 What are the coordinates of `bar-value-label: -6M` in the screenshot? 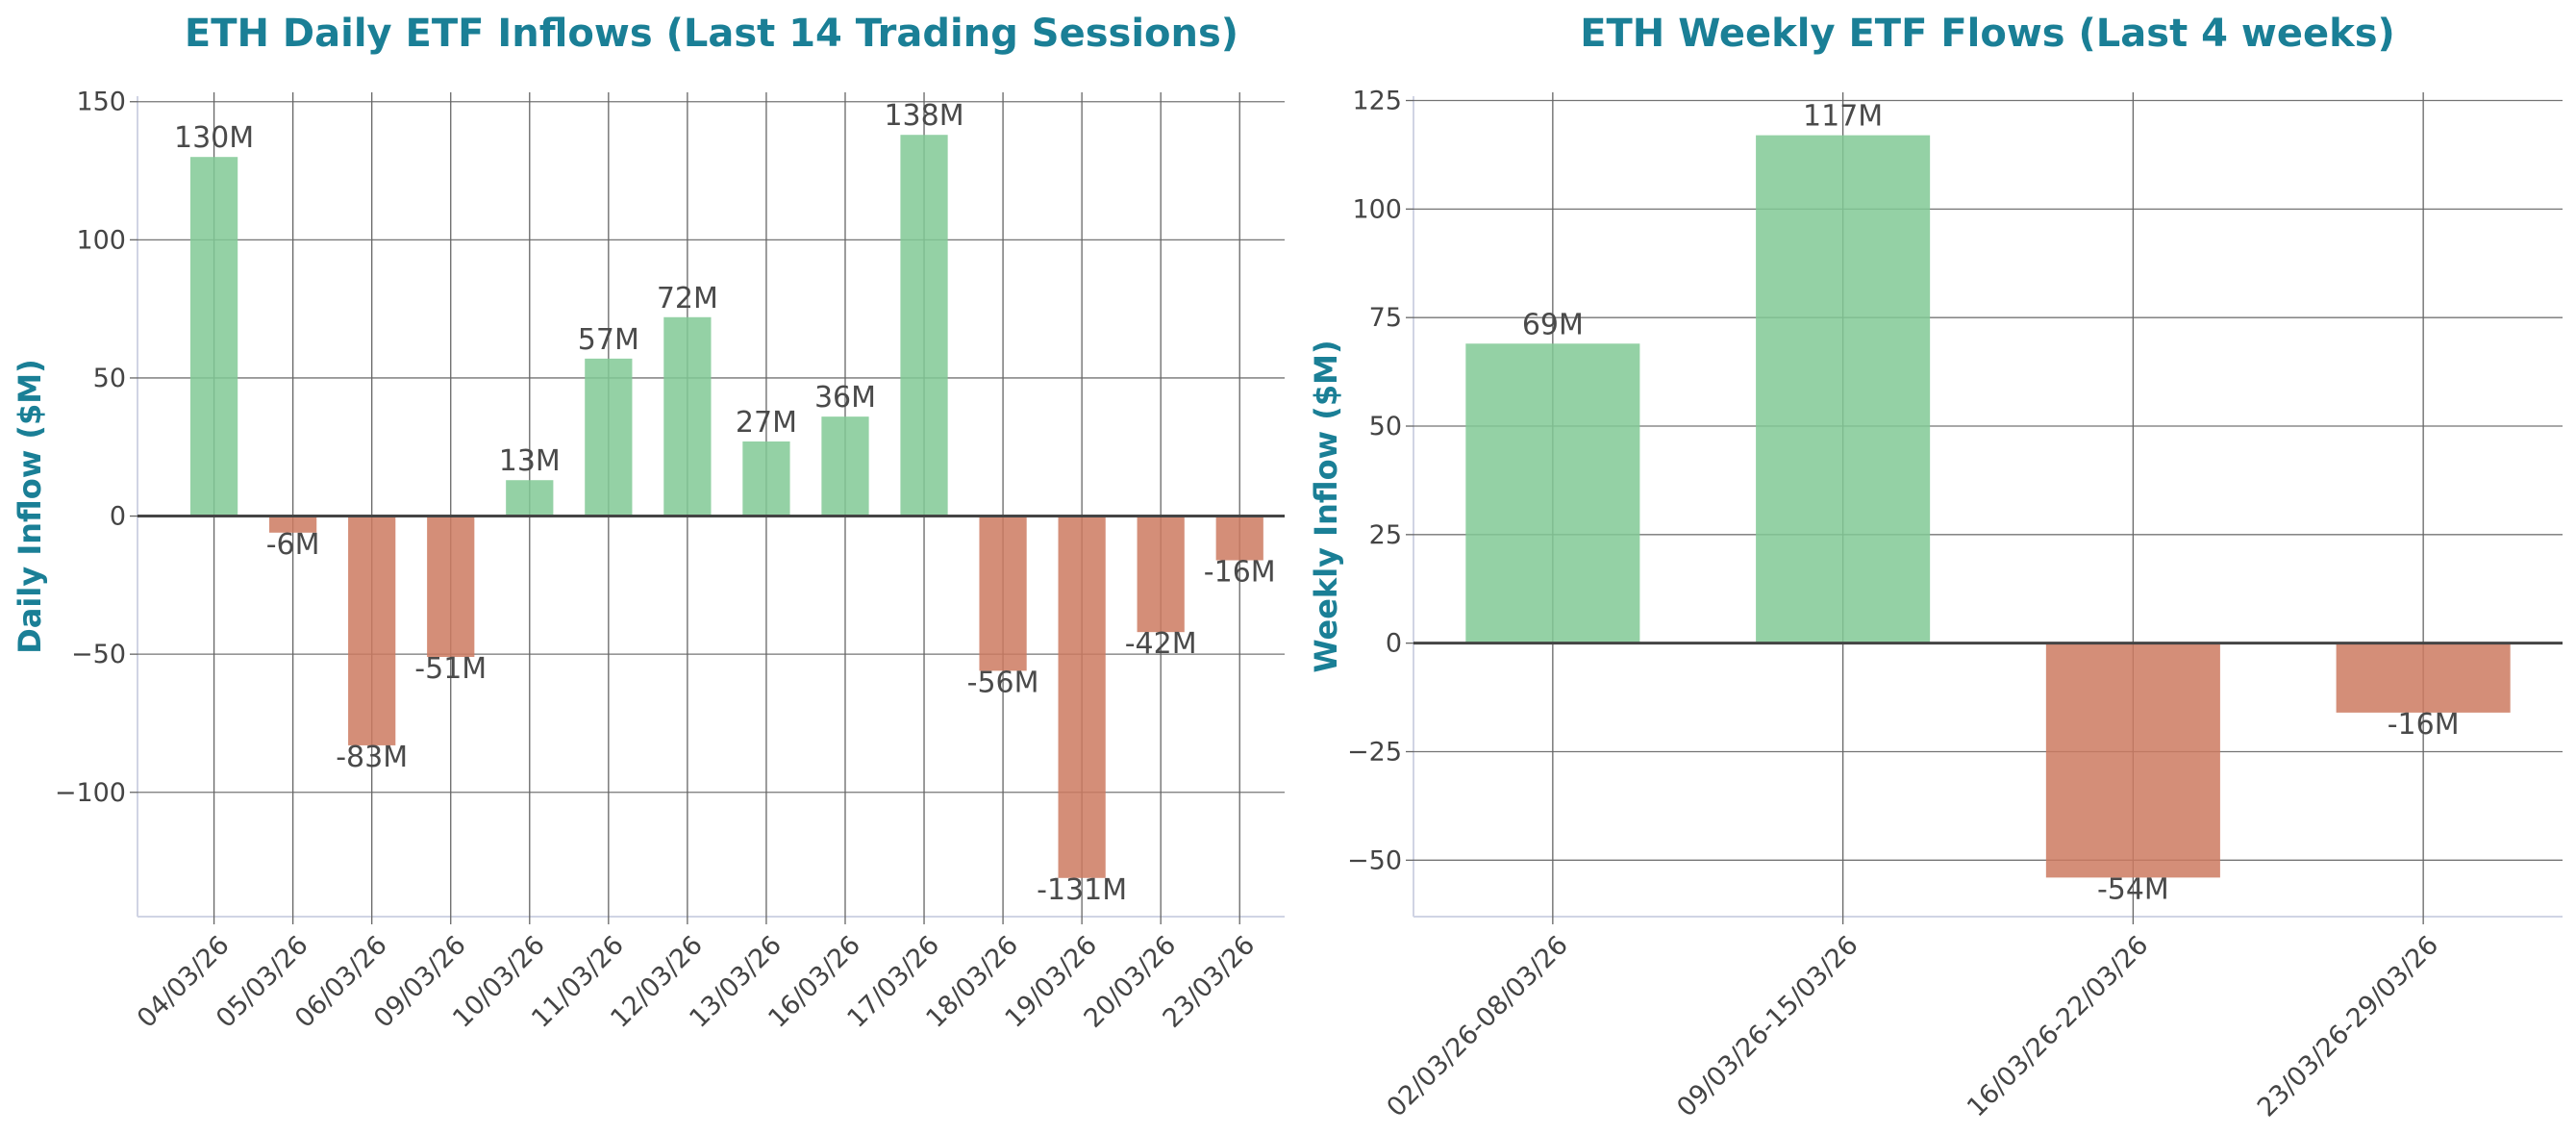 It's located at (293, 545).